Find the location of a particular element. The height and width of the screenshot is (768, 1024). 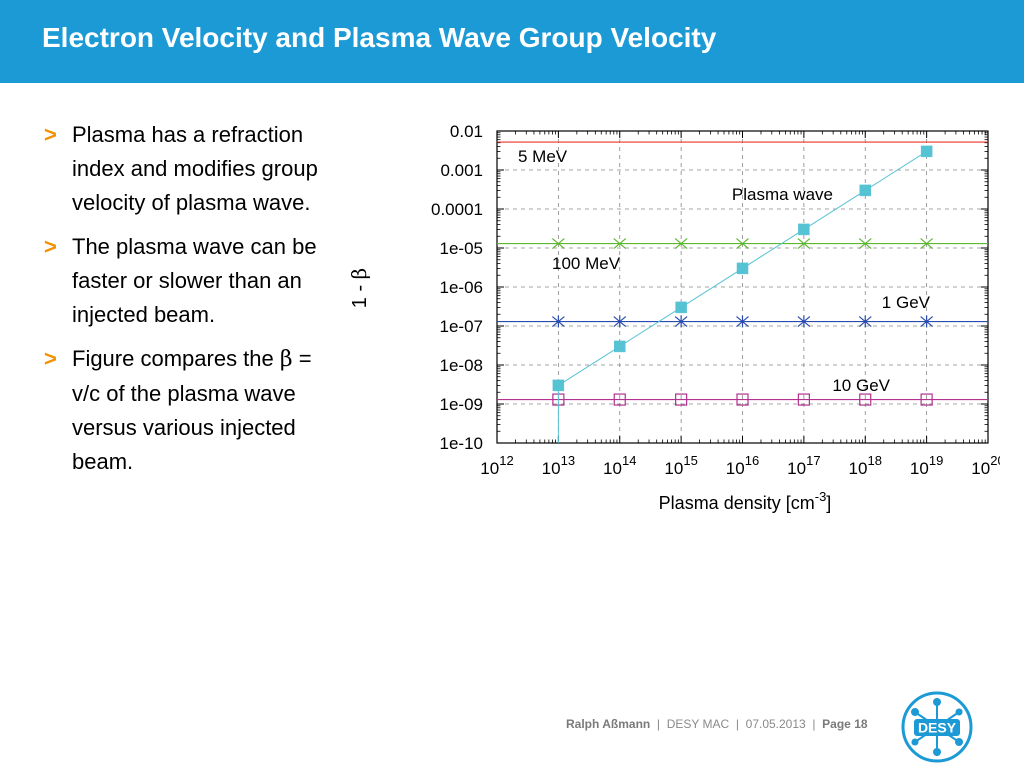

series-label: 5 MeV is located at coordinates (543, 156).